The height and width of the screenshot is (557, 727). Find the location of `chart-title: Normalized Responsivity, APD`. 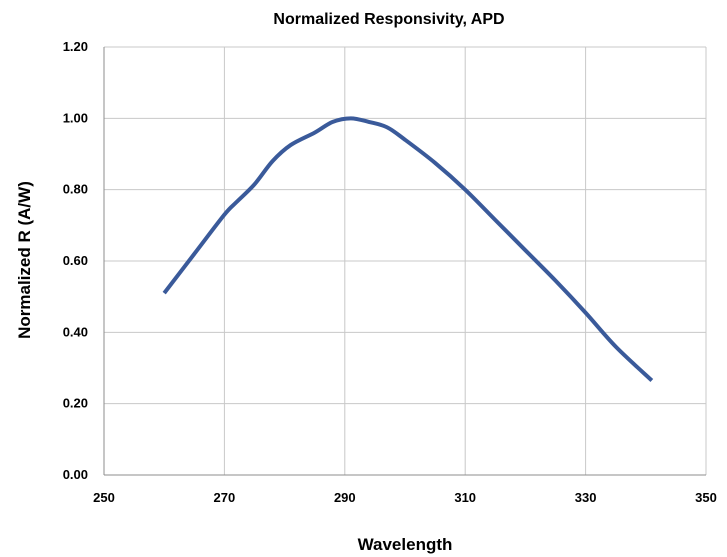

chart-title: Normalized Responsivity, APD is located at coordinates (388, 19).